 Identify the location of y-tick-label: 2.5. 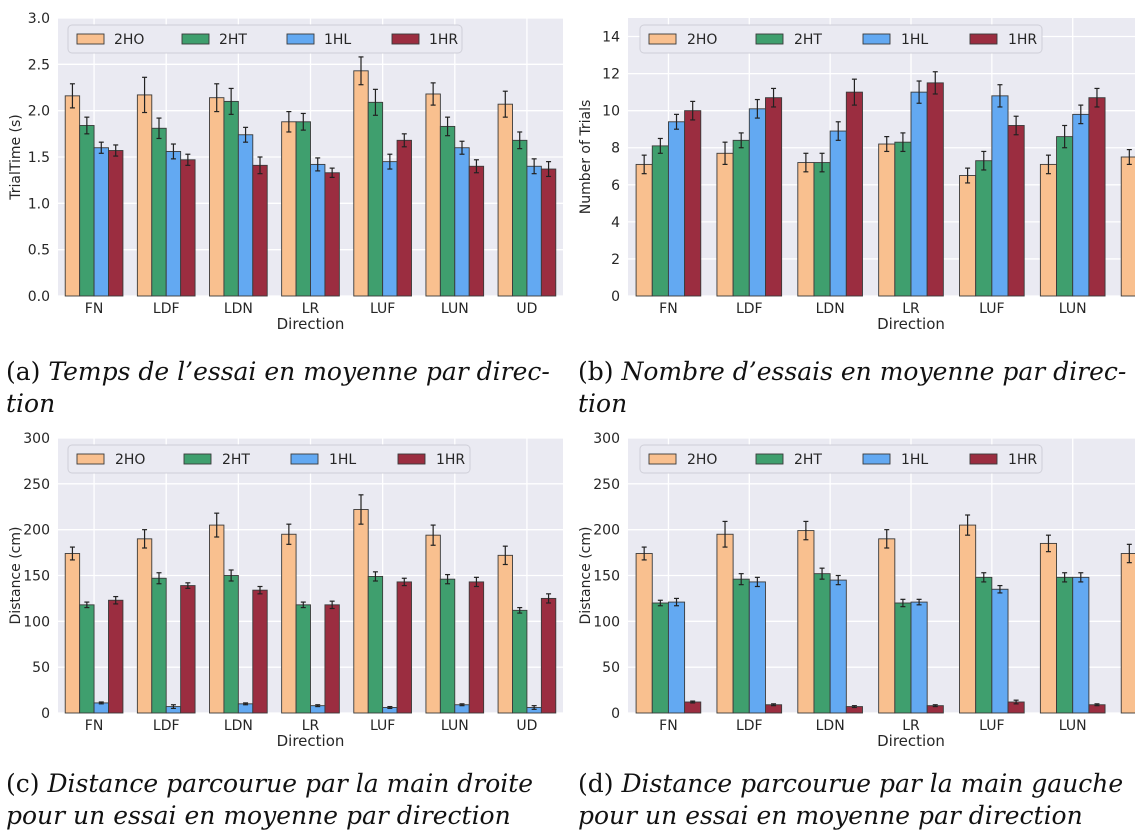
(39, 65).